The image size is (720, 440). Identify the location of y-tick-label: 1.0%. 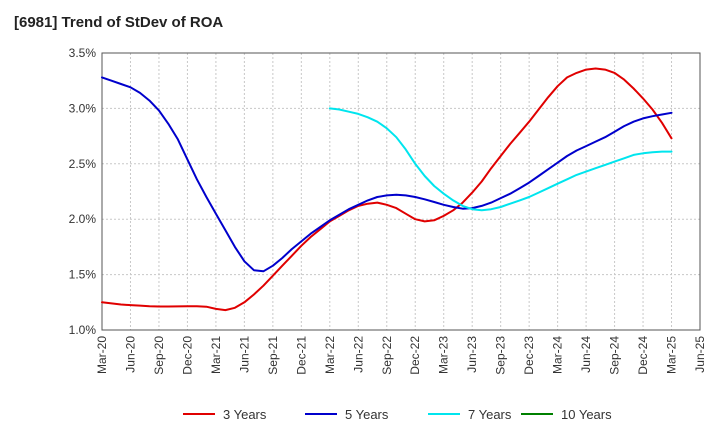
(83, 330).